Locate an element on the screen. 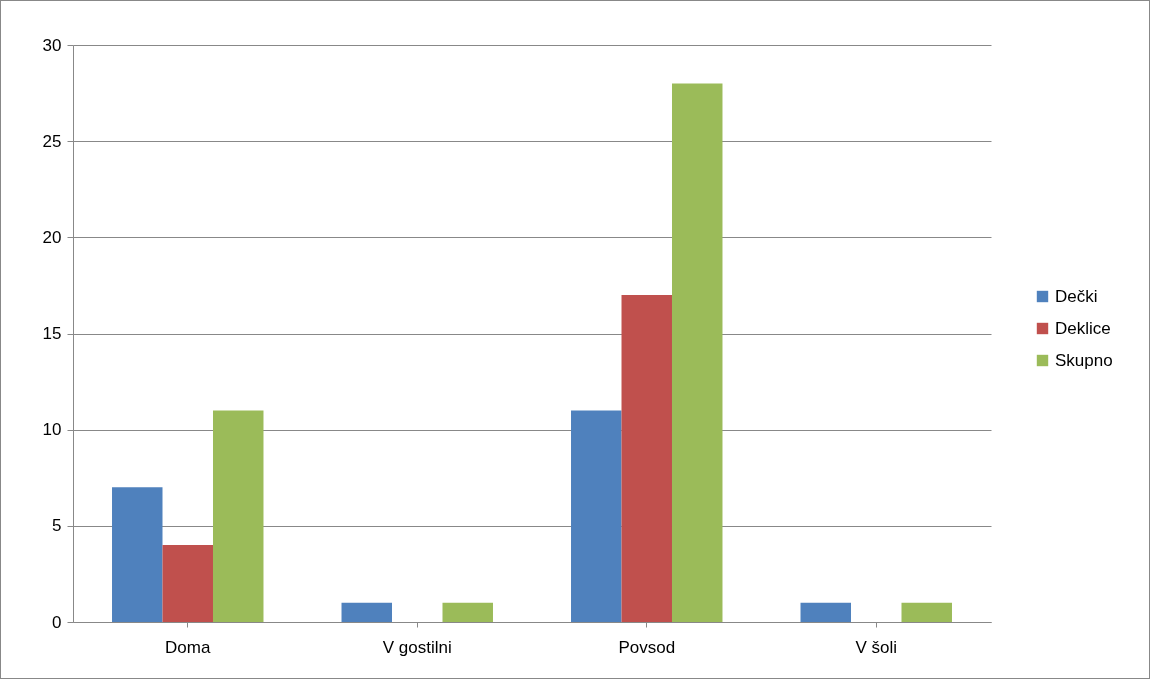 This screenshot has width=1150, height=679. x-tick-label: Doma is located at coordinates (188, 647).